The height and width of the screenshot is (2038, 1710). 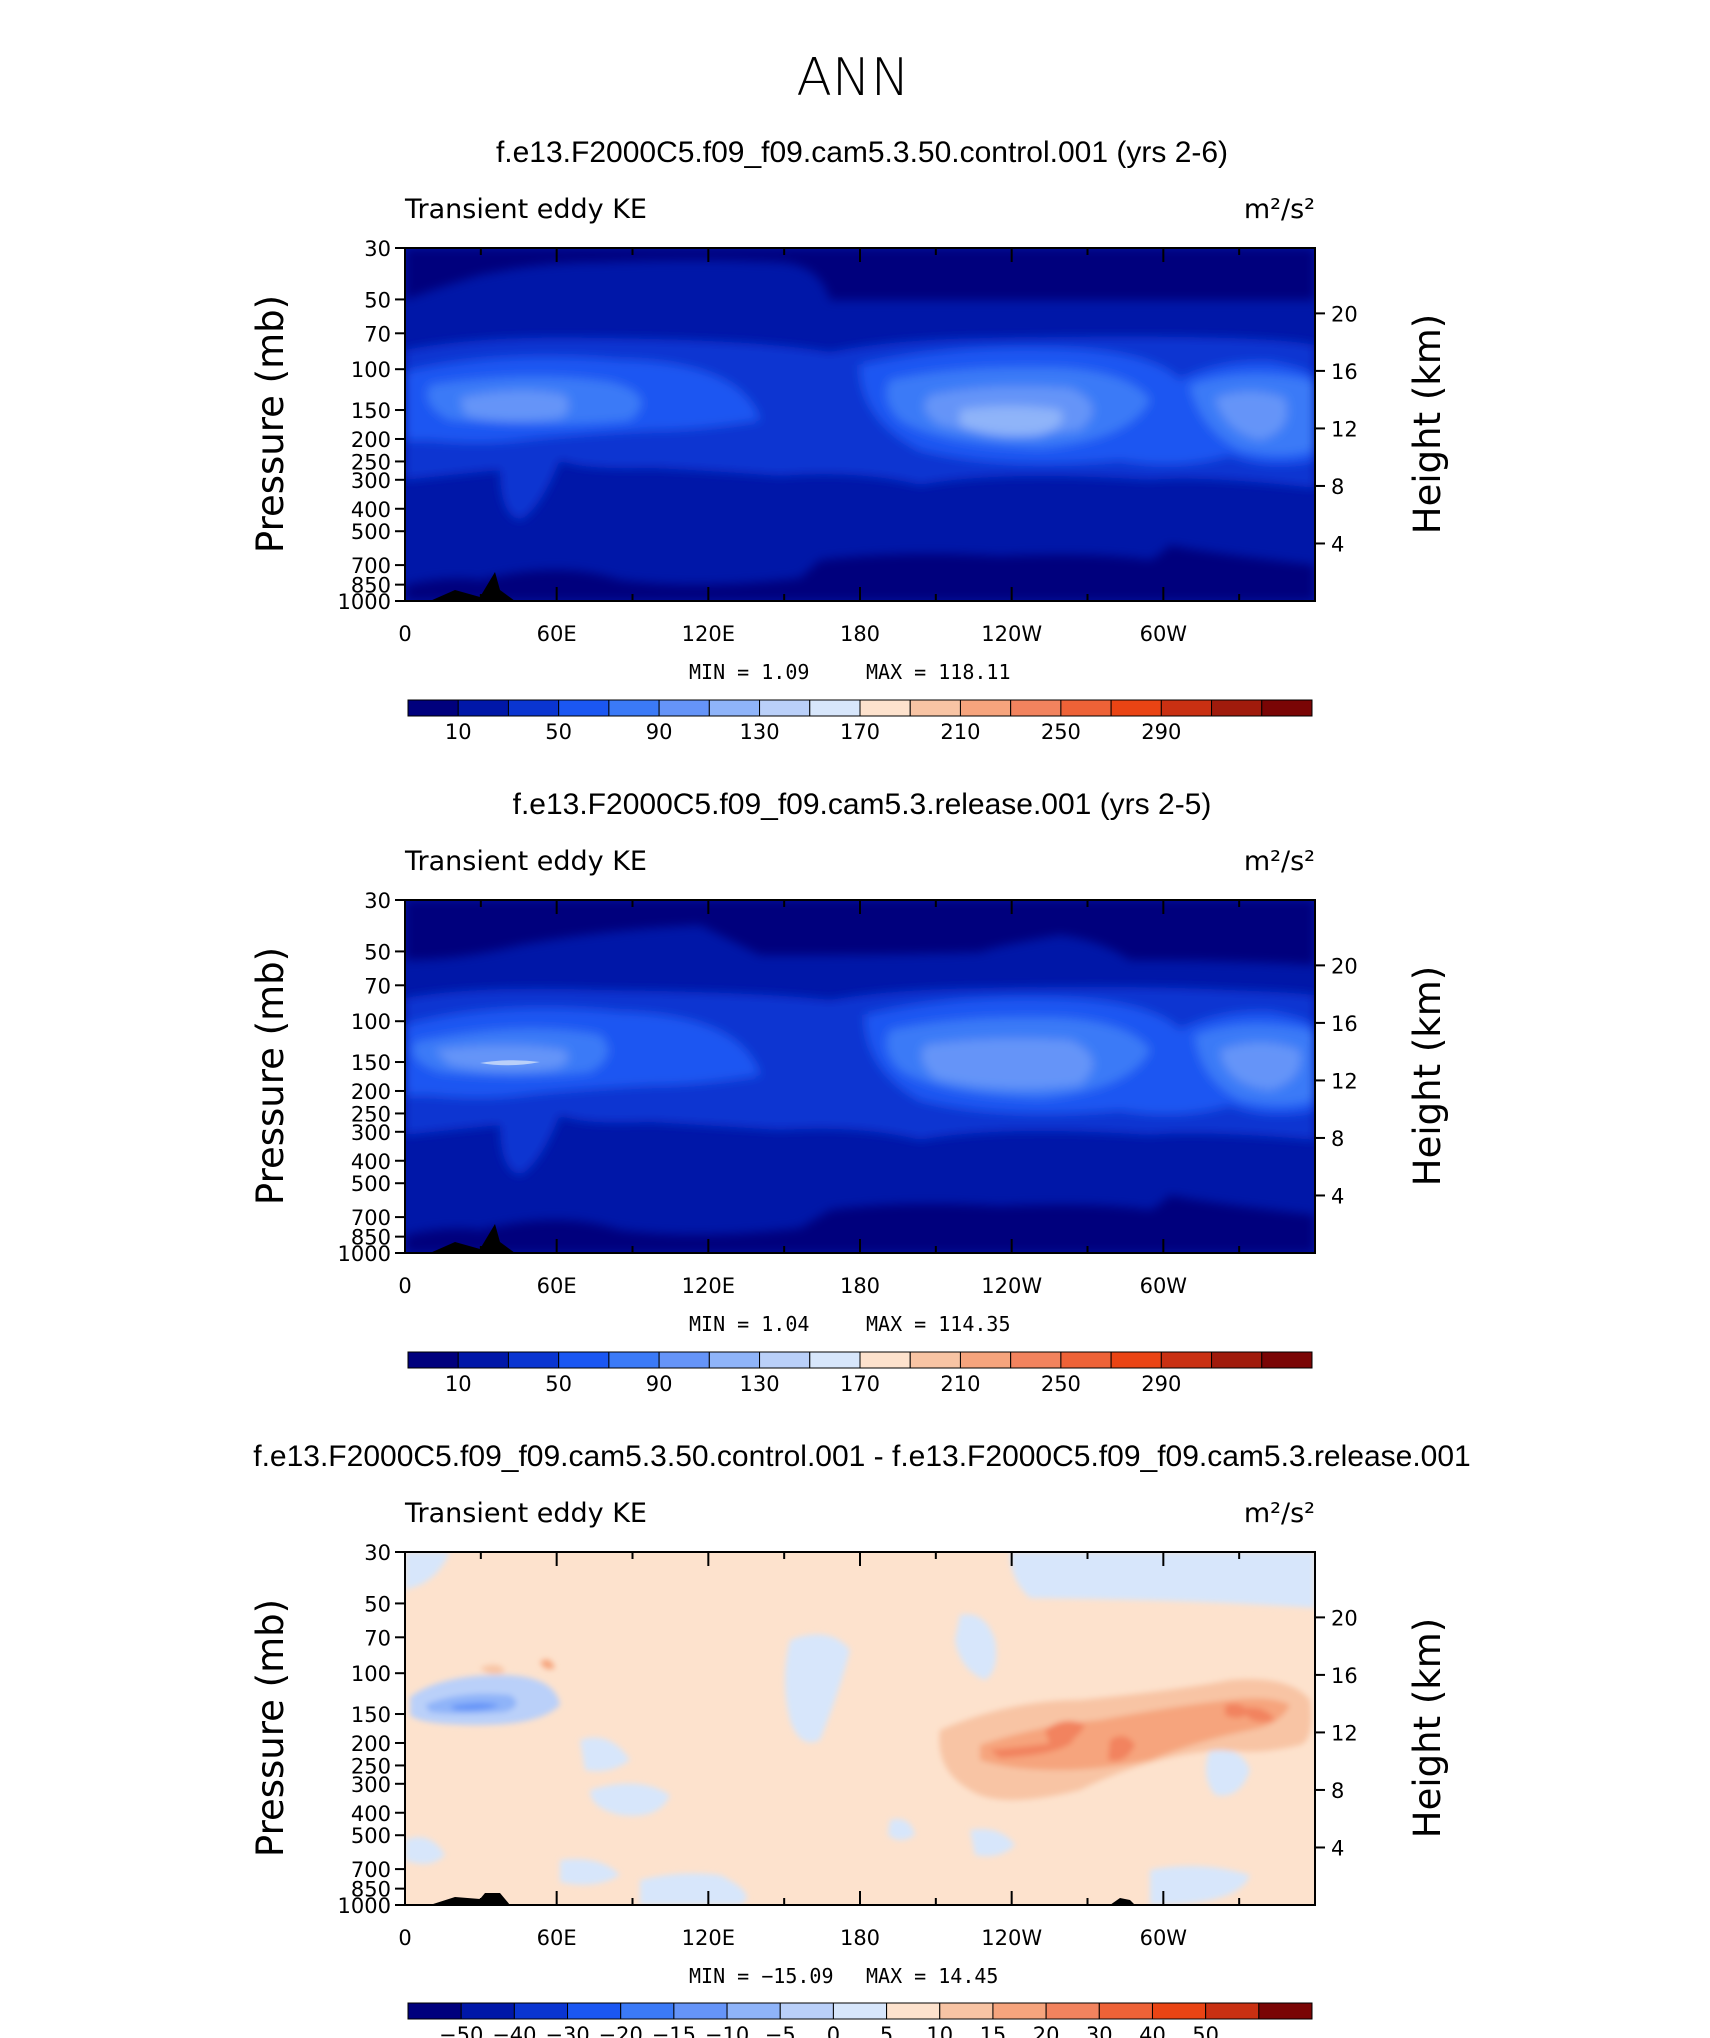 What do you see at coordinates (458, 1384) in the screenshot?
I see `colorbar-label: 10` at bounding box center [458, 1384].